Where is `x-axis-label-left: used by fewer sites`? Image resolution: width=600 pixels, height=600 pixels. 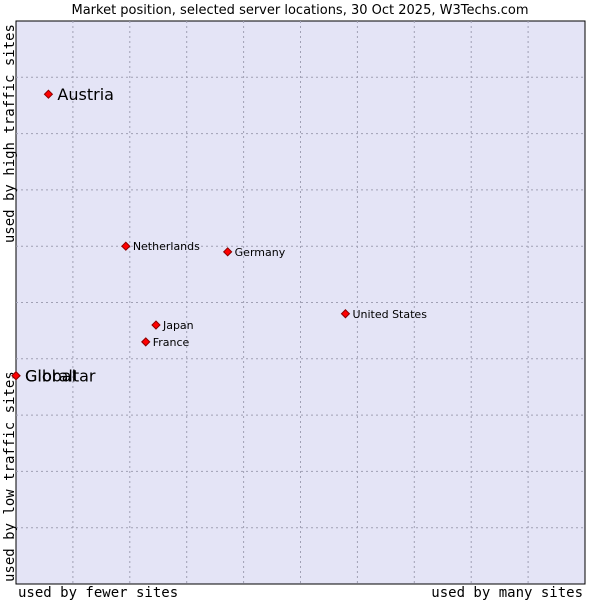 x-axis-label-left: used by fewer sites is located at coordinates (98, 592).